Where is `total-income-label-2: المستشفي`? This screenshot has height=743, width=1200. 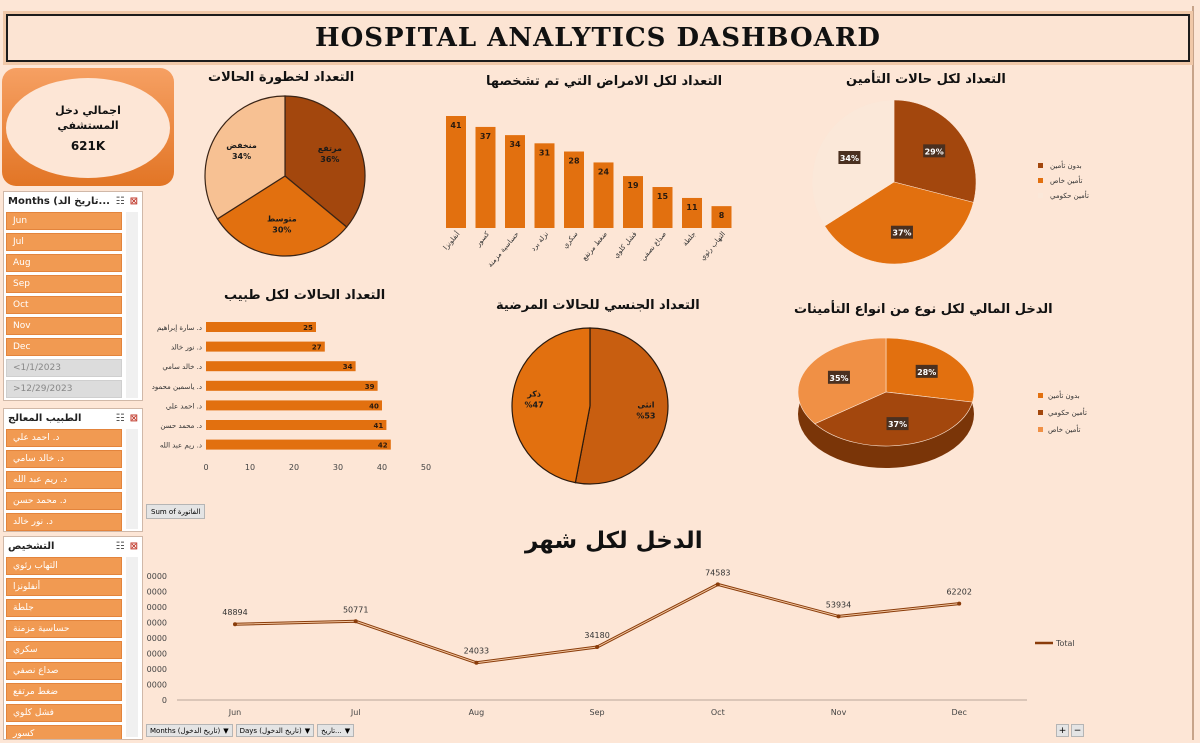 total-income-label-2: المستشفي is located at coordinates (88, 125).